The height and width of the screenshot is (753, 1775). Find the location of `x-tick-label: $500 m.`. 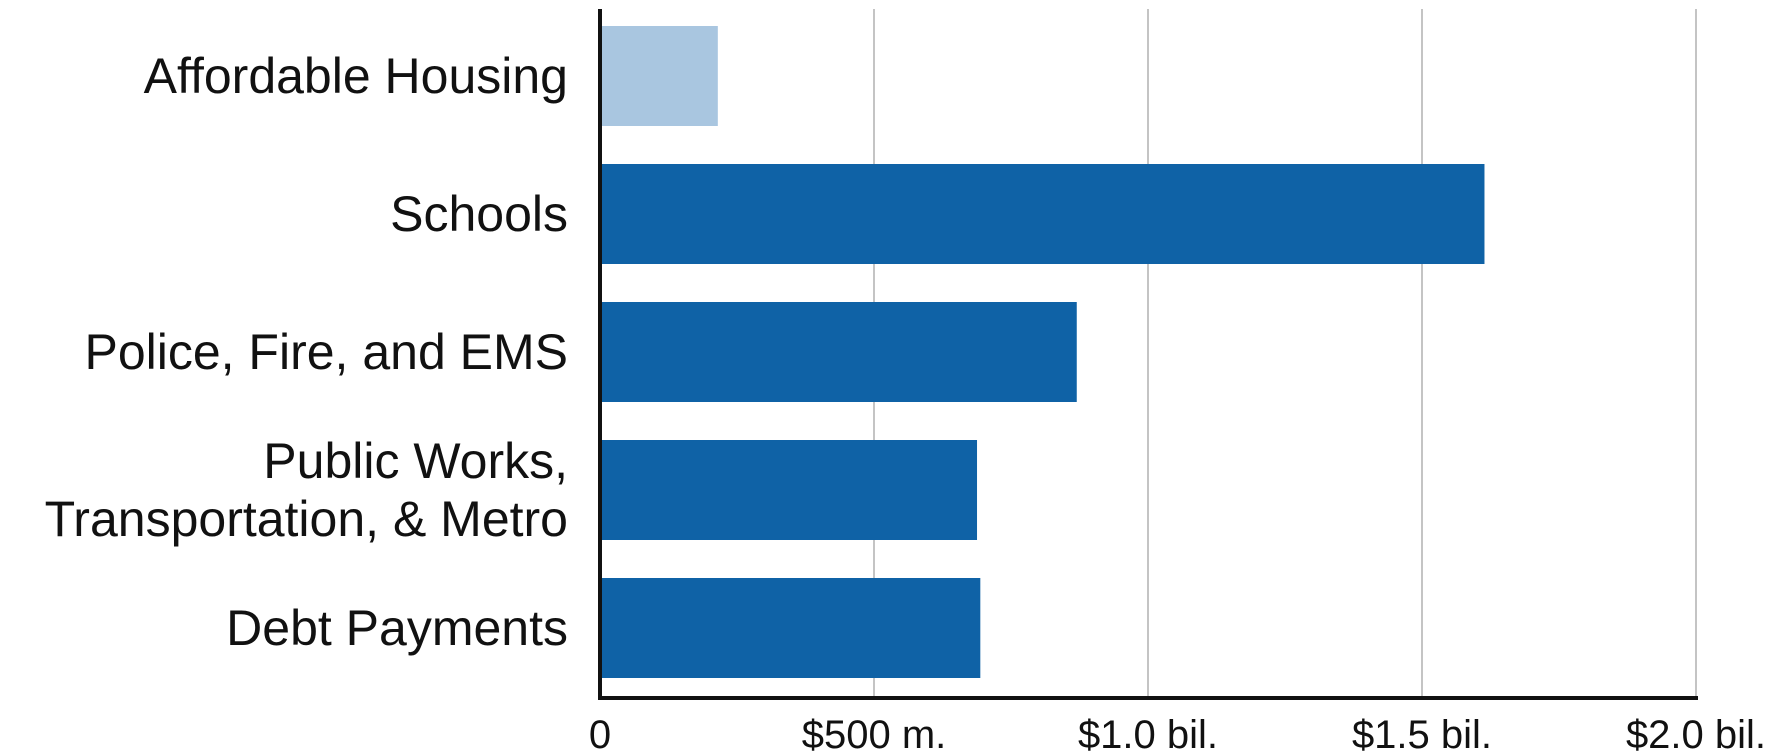

x-tick-label: $500 m. is located at coordinates (874, 733).